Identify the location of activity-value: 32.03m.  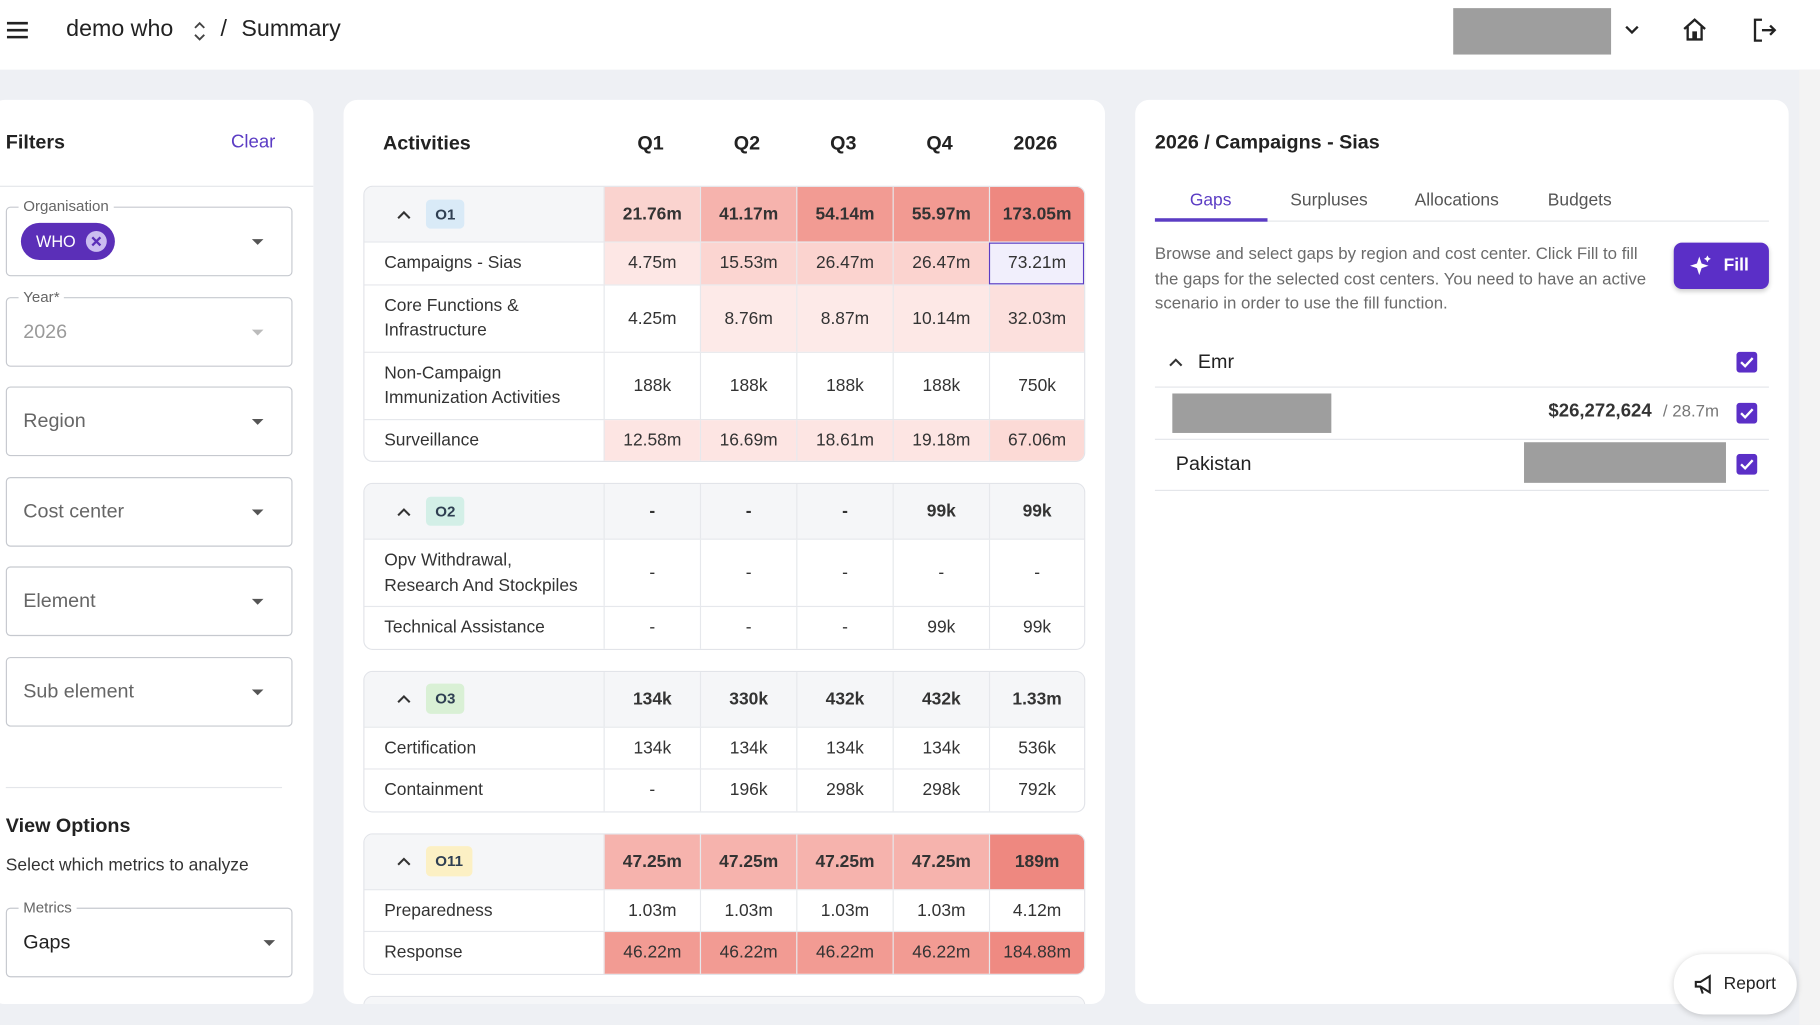
(1036, 318).